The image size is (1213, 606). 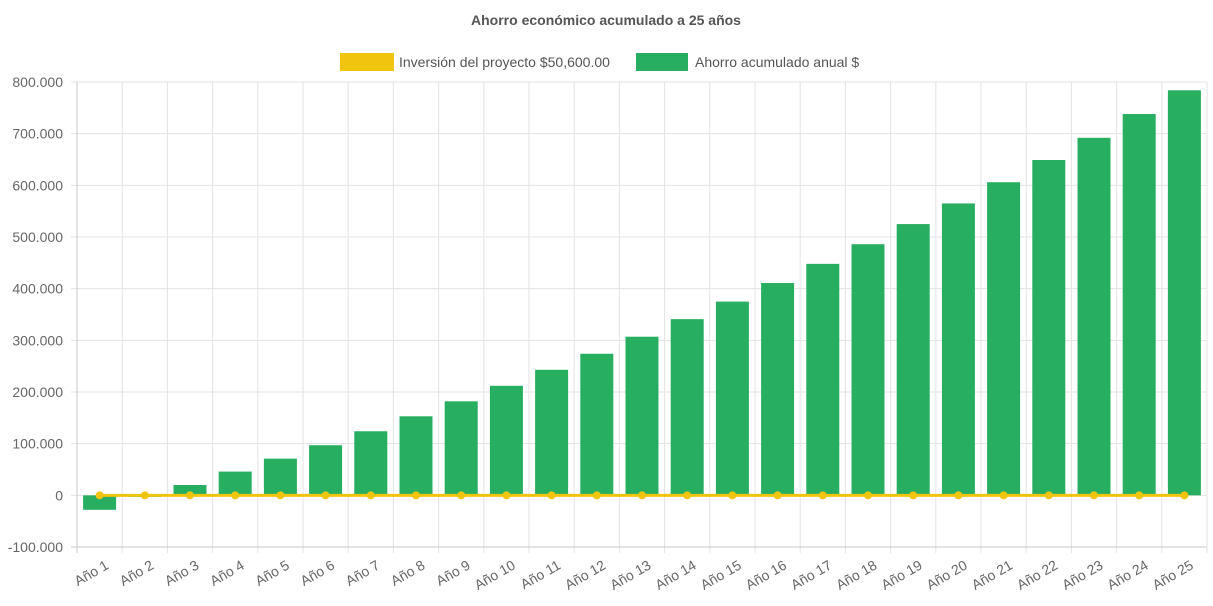 What do you see at coordinates (1127, 575) in the screenshot?
I see `x-tick-label: Año 24` at bounding box center [1127, 575].